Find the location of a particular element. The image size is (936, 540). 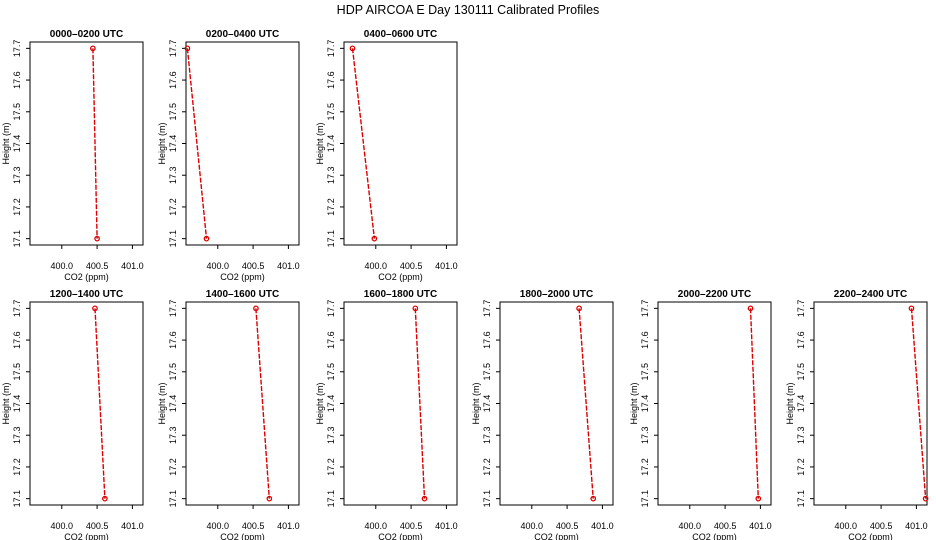

panel-title: 2000–2200 UTC is located at coordinates (714, 294).